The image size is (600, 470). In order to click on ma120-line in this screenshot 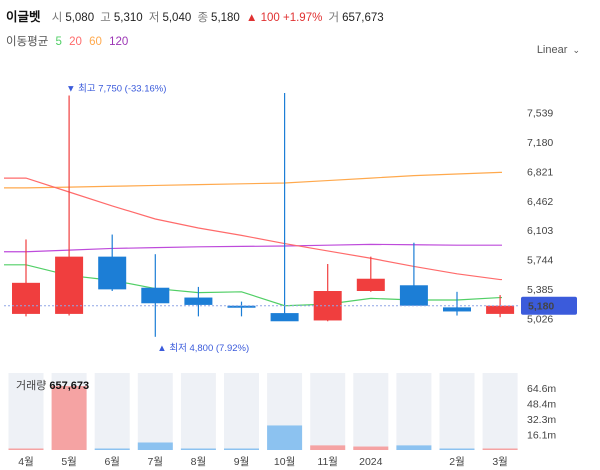, I will do `click(253, 248)`.